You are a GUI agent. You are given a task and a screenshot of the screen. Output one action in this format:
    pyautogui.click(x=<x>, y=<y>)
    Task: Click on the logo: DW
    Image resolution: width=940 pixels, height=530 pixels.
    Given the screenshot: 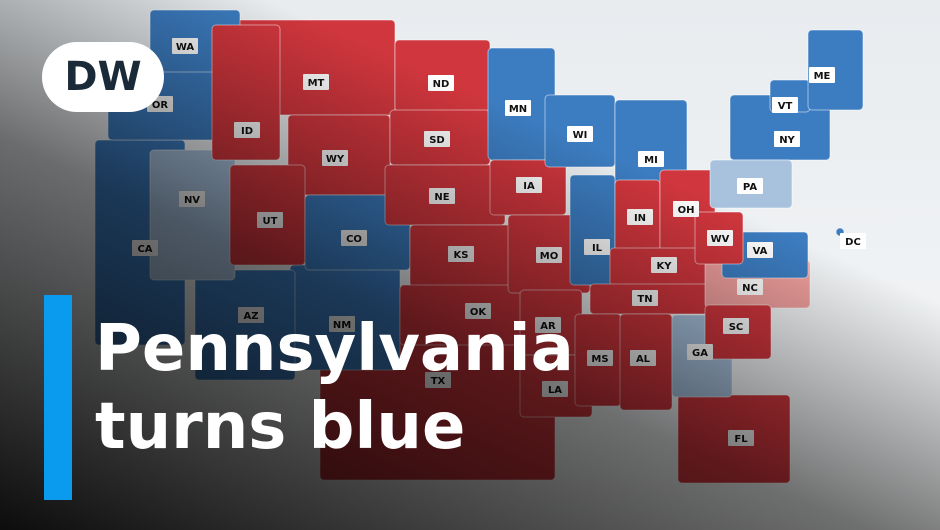 What is the action you would take?
    pyautogui.click(x=103, y=77)
    